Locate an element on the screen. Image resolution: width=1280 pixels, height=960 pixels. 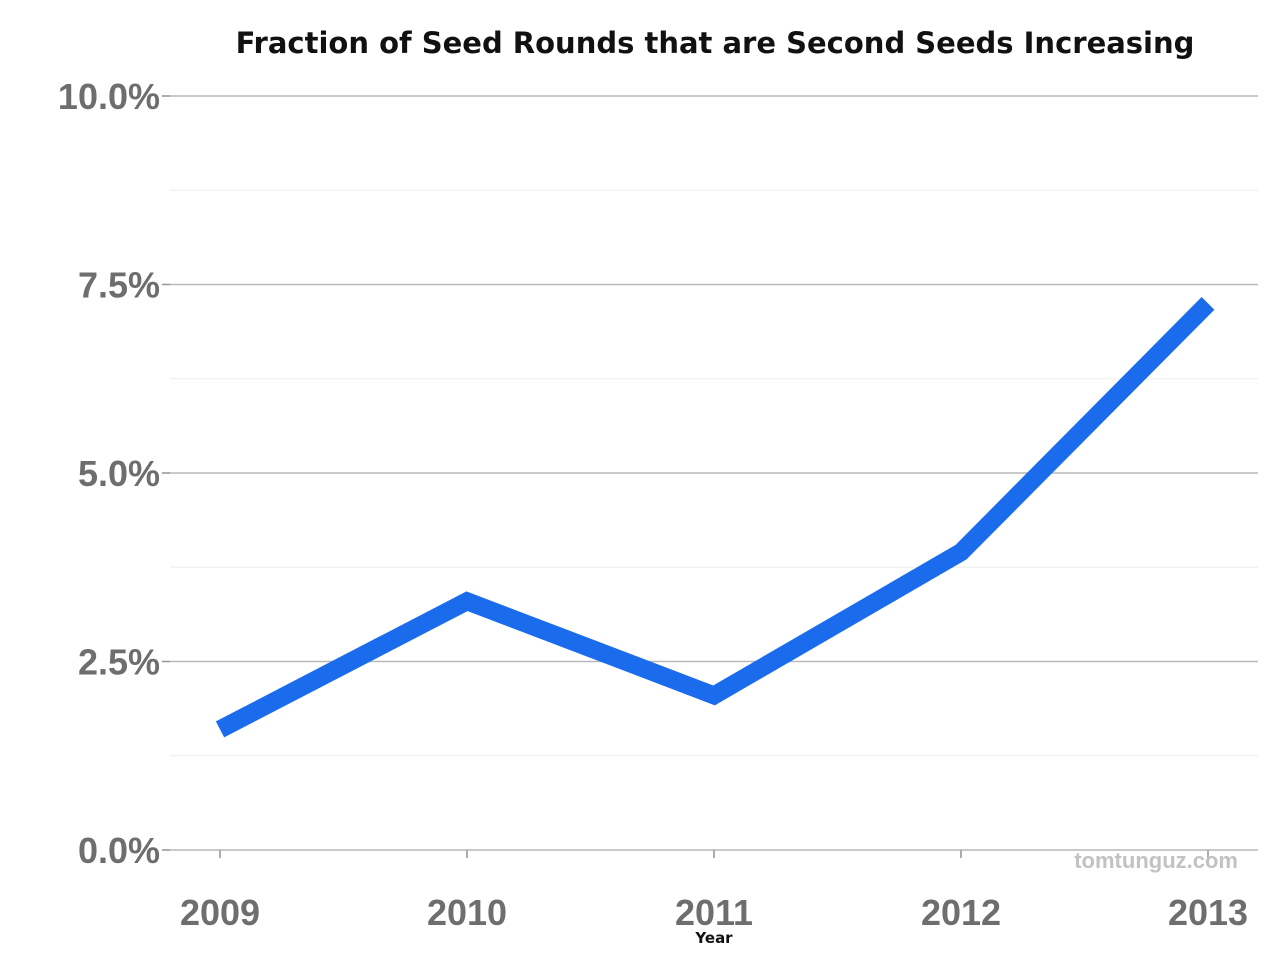
y-tick-label: 10.0% is located at coordinates (109, 96).